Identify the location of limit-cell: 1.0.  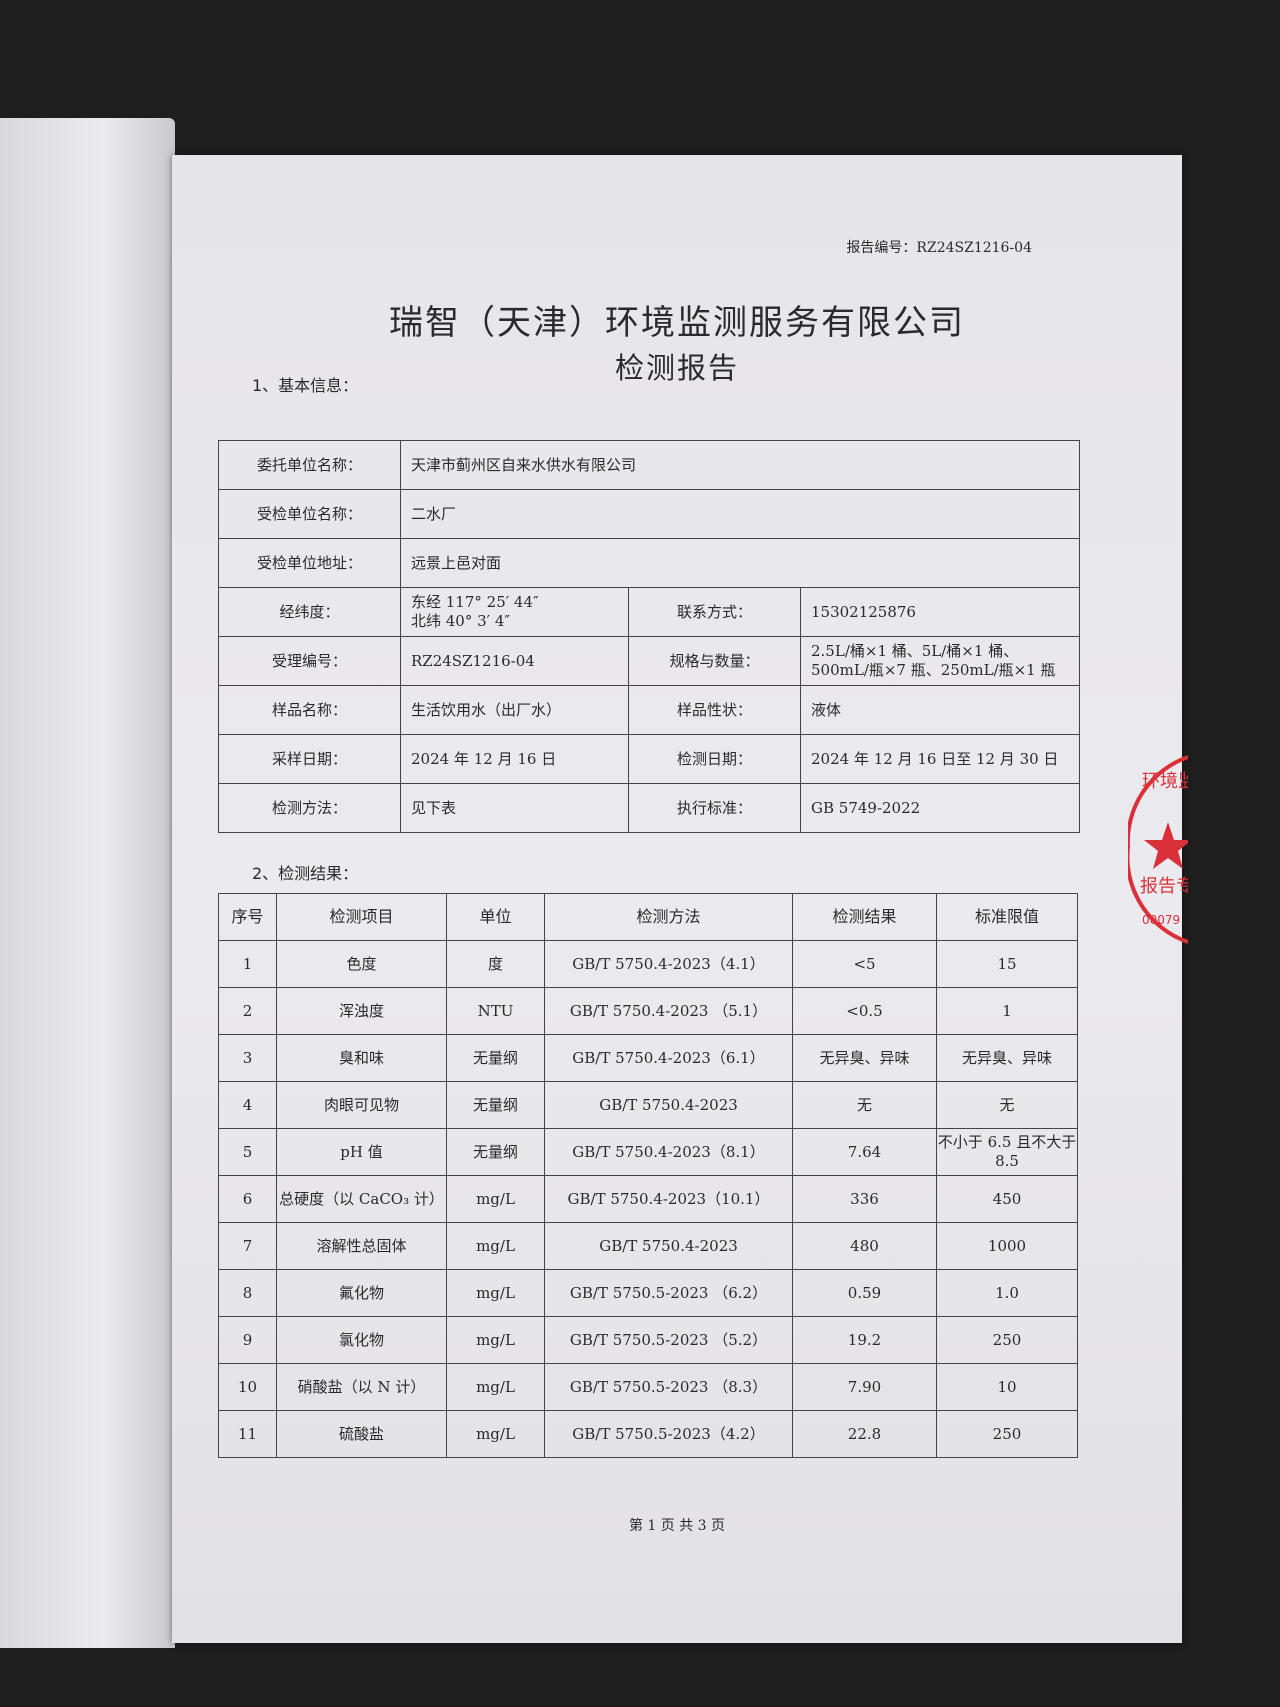
(1007, 1293).